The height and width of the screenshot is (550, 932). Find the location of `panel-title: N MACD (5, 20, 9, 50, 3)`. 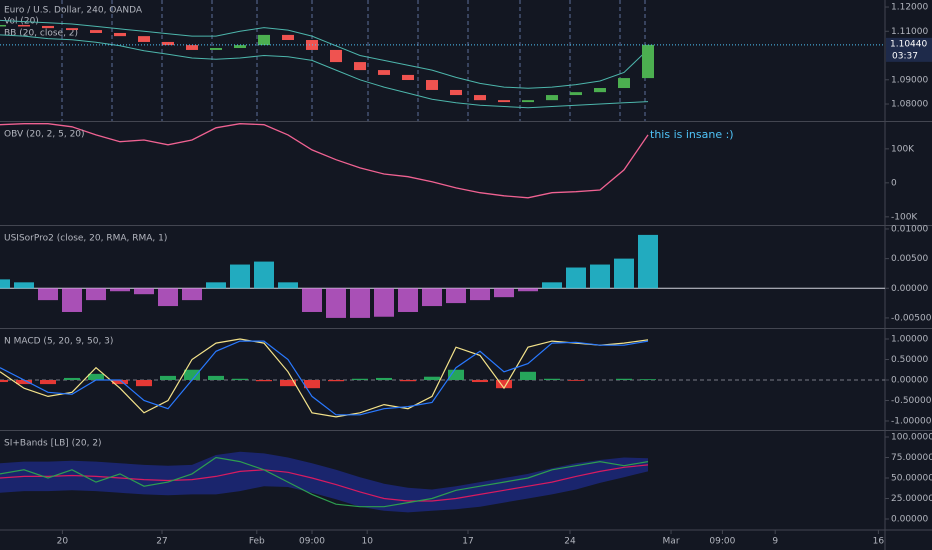

panel-title: N MACD (5, 20, 9, 50, 3) is located at coordinates (58, 342).